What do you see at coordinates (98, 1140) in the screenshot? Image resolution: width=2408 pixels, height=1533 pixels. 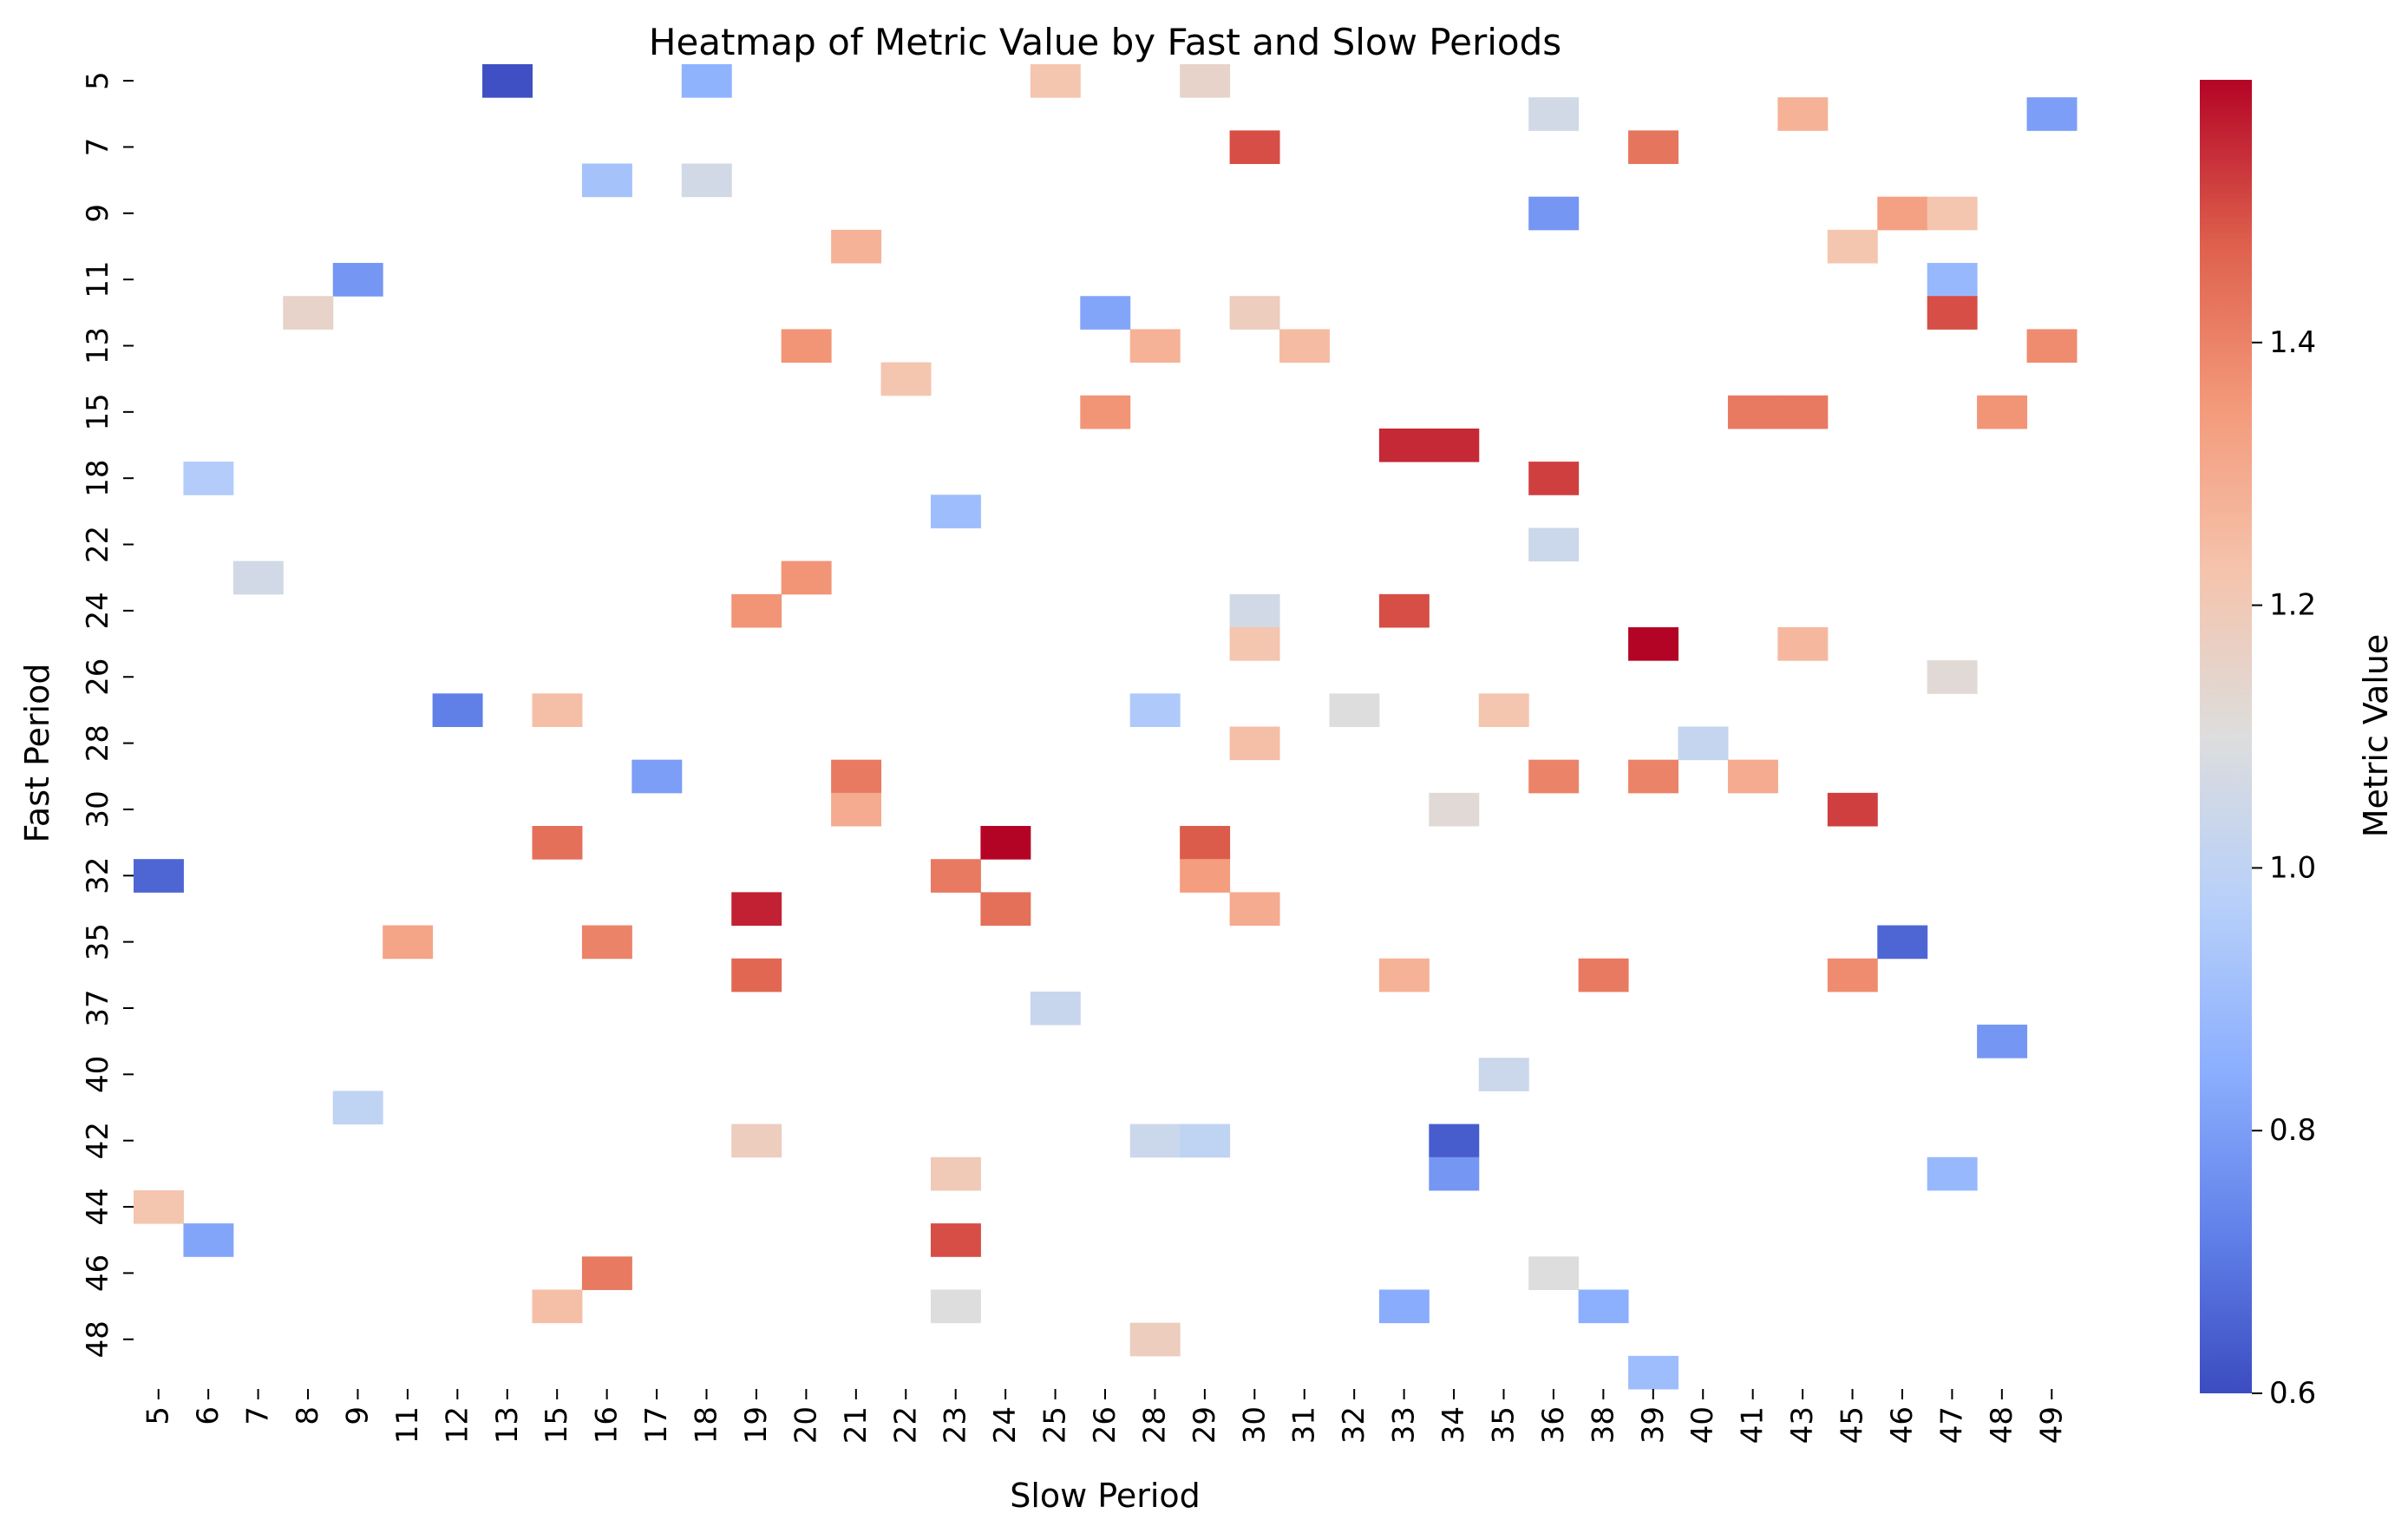 I see `y-tick-label: 42` at bounding box center [98, 1140].